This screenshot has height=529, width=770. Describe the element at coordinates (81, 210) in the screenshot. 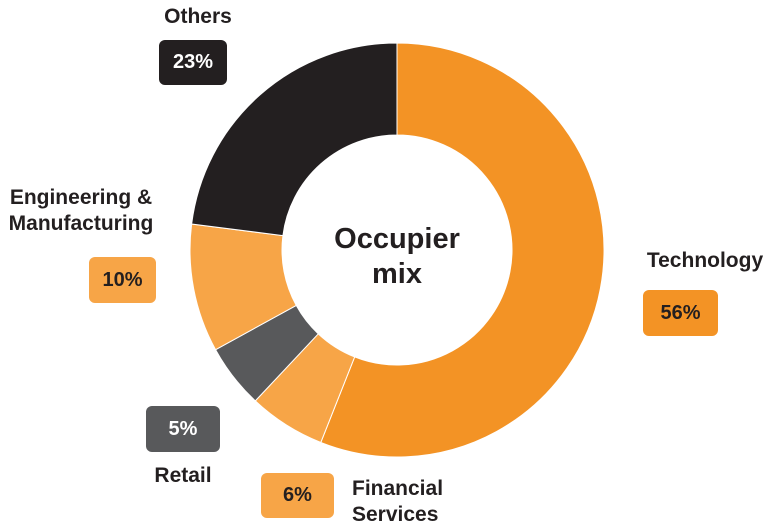

I see `category-label: Engineering & Manufacturing` at that location.